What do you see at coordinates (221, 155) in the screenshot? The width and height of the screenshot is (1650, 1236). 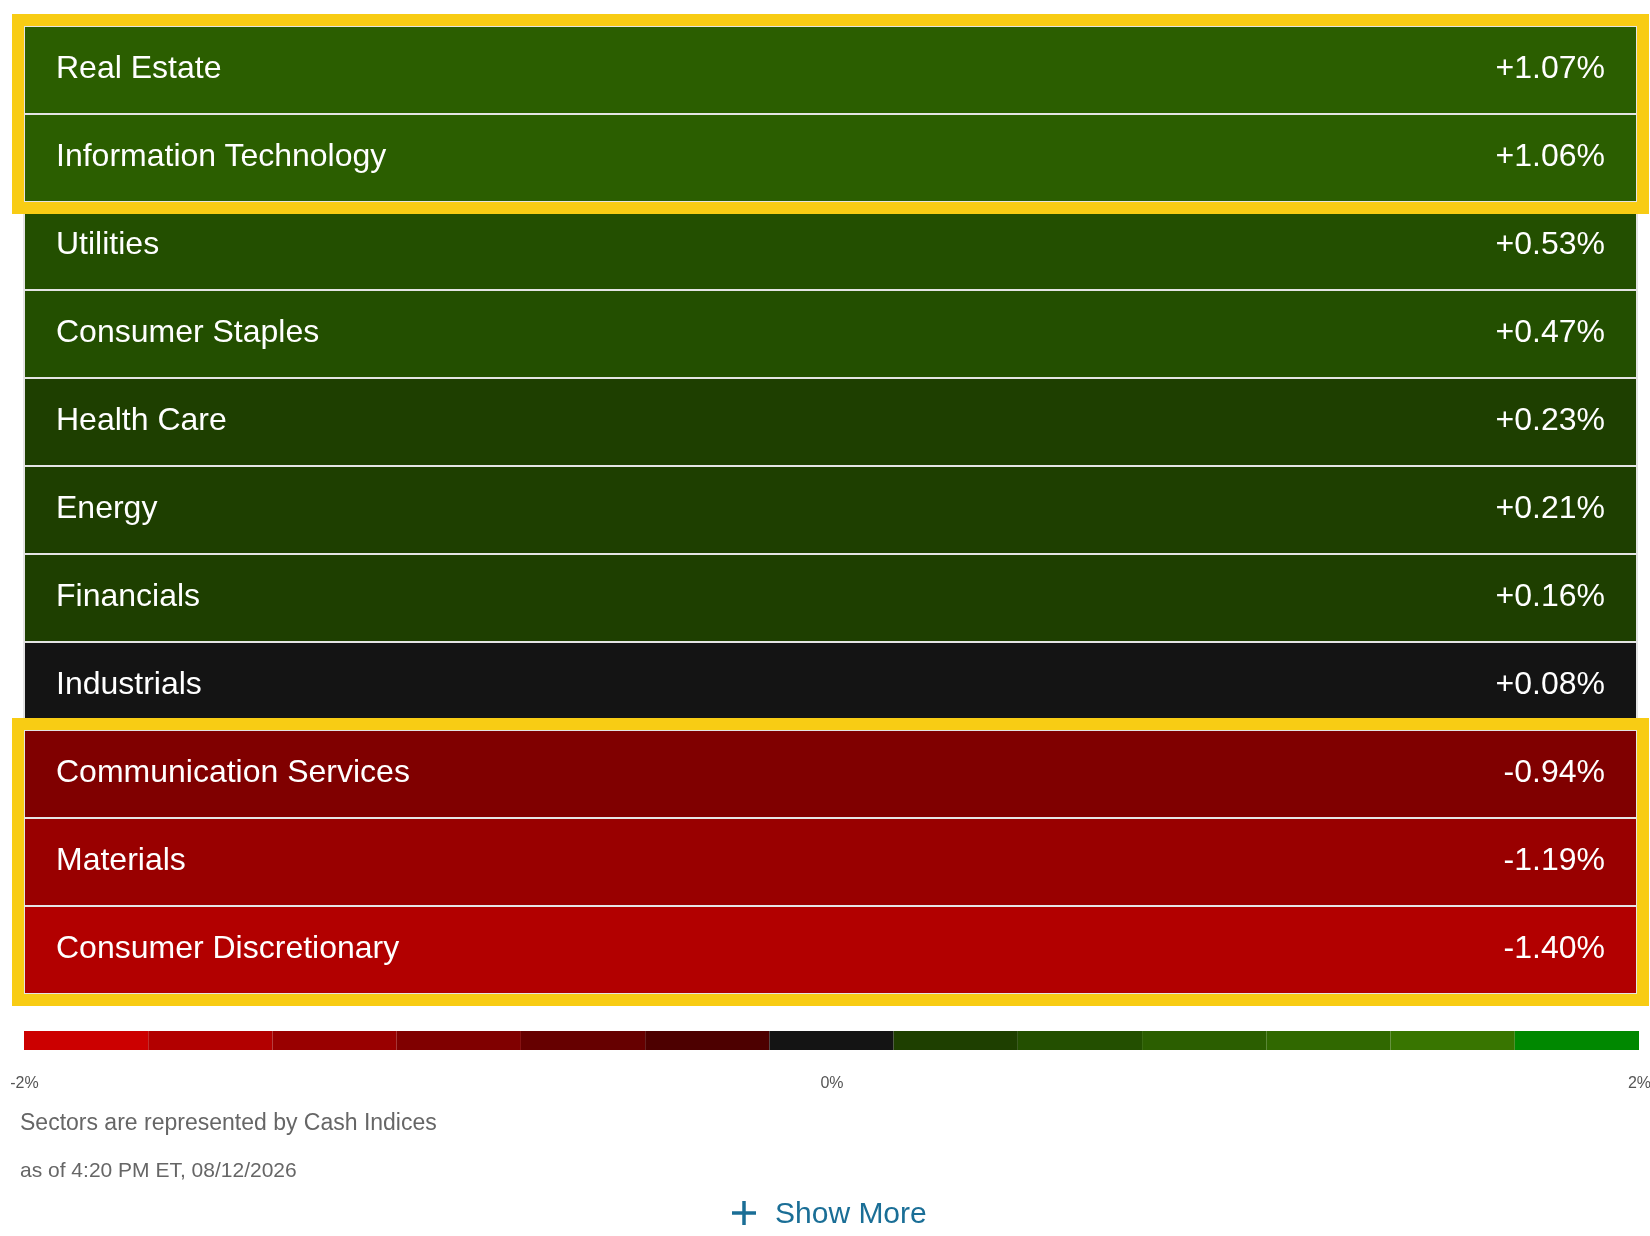 I see `y-tick-label: Information Technology` at bounding box center [221, 155].